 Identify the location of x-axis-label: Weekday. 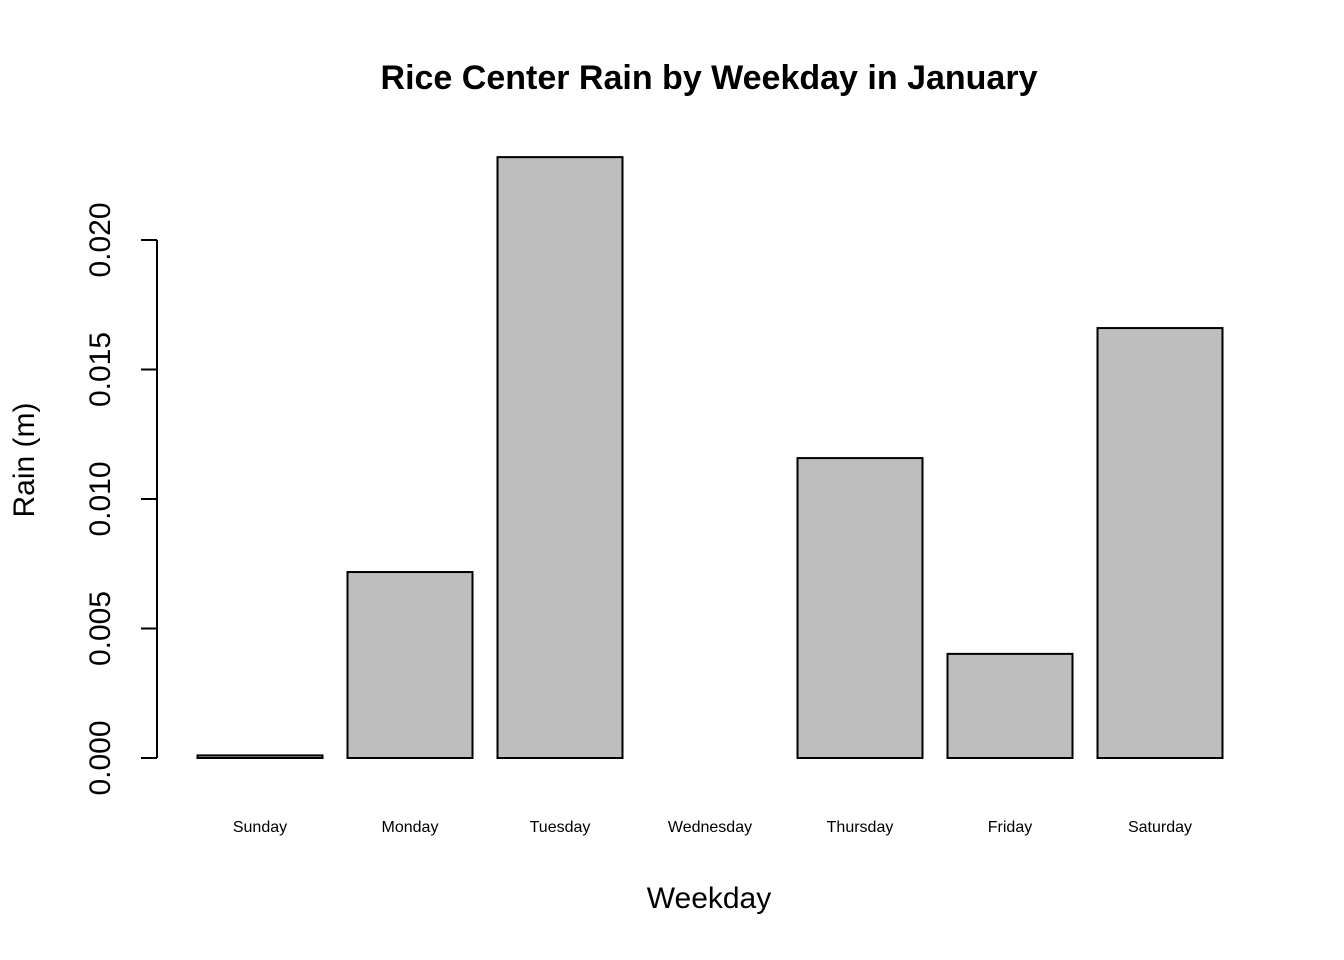
(709, 898).